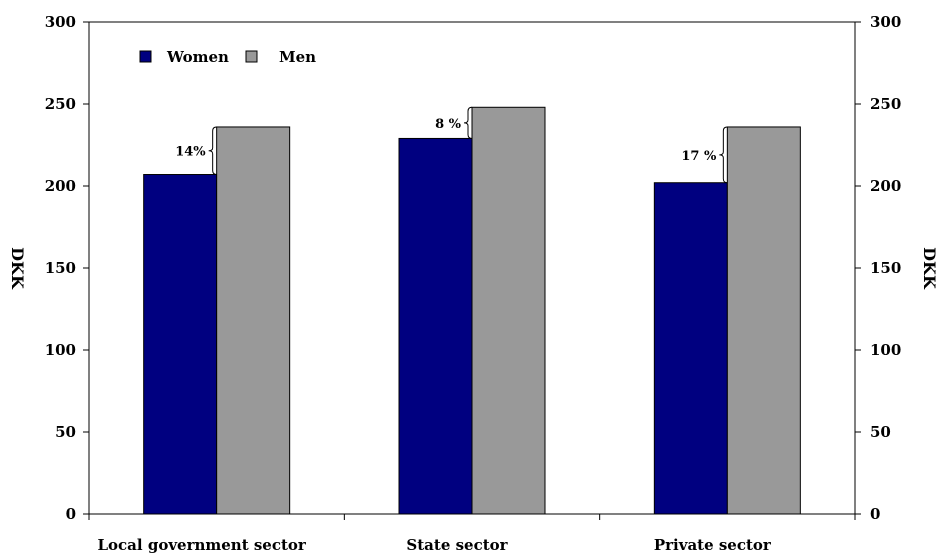 The width and height of the screenshot is (938, 555). Describe the element at coordinates (885, 268) in the screenshot. I see `y-tick-label-right: 150` at that location.